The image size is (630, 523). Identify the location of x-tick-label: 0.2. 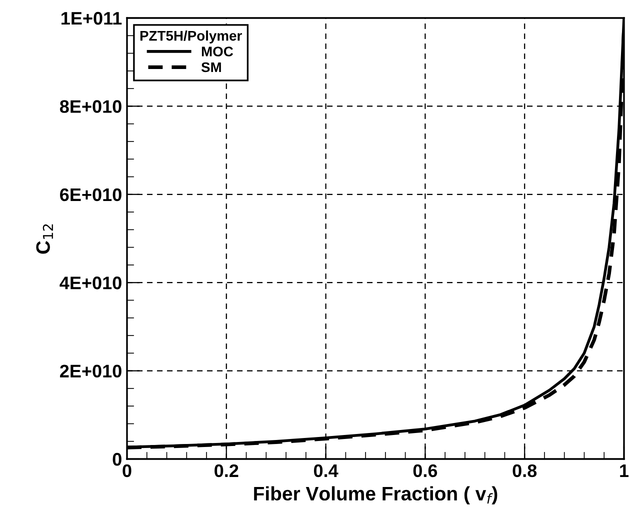
(226, 471).